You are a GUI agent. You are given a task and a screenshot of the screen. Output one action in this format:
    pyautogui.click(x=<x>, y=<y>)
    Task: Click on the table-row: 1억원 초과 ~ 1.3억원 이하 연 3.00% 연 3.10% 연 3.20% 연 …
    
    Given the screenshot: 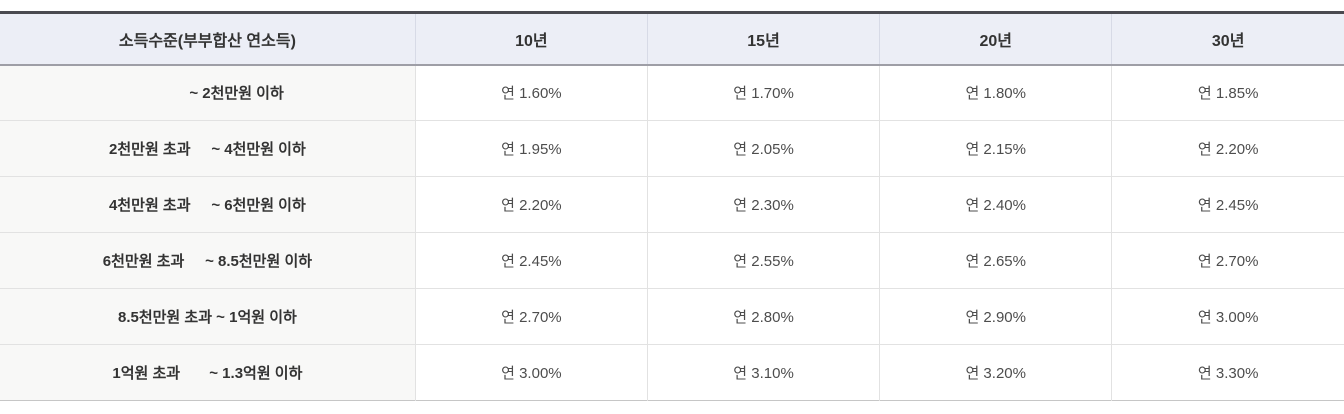 What is the action you would take?
    pyautogui.click(x=672, y=372)
    